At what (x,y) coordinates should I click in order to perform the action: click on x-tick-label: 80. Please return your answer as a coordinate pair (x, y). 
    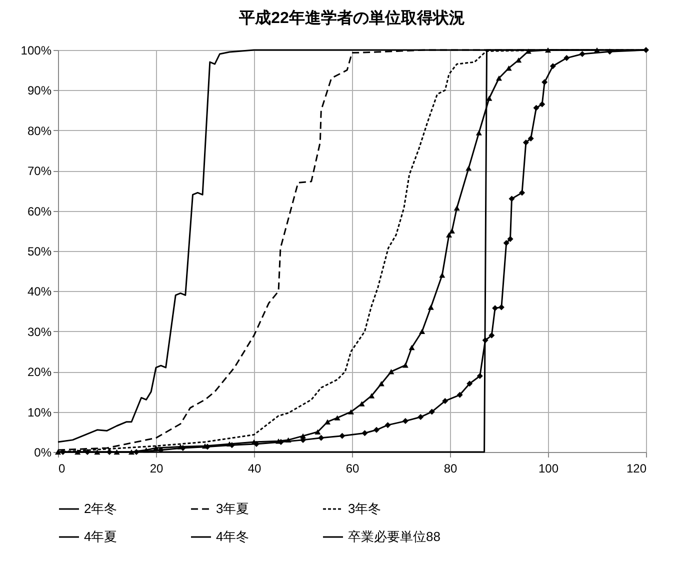
    Looking at the image, I should click on (451, 469).